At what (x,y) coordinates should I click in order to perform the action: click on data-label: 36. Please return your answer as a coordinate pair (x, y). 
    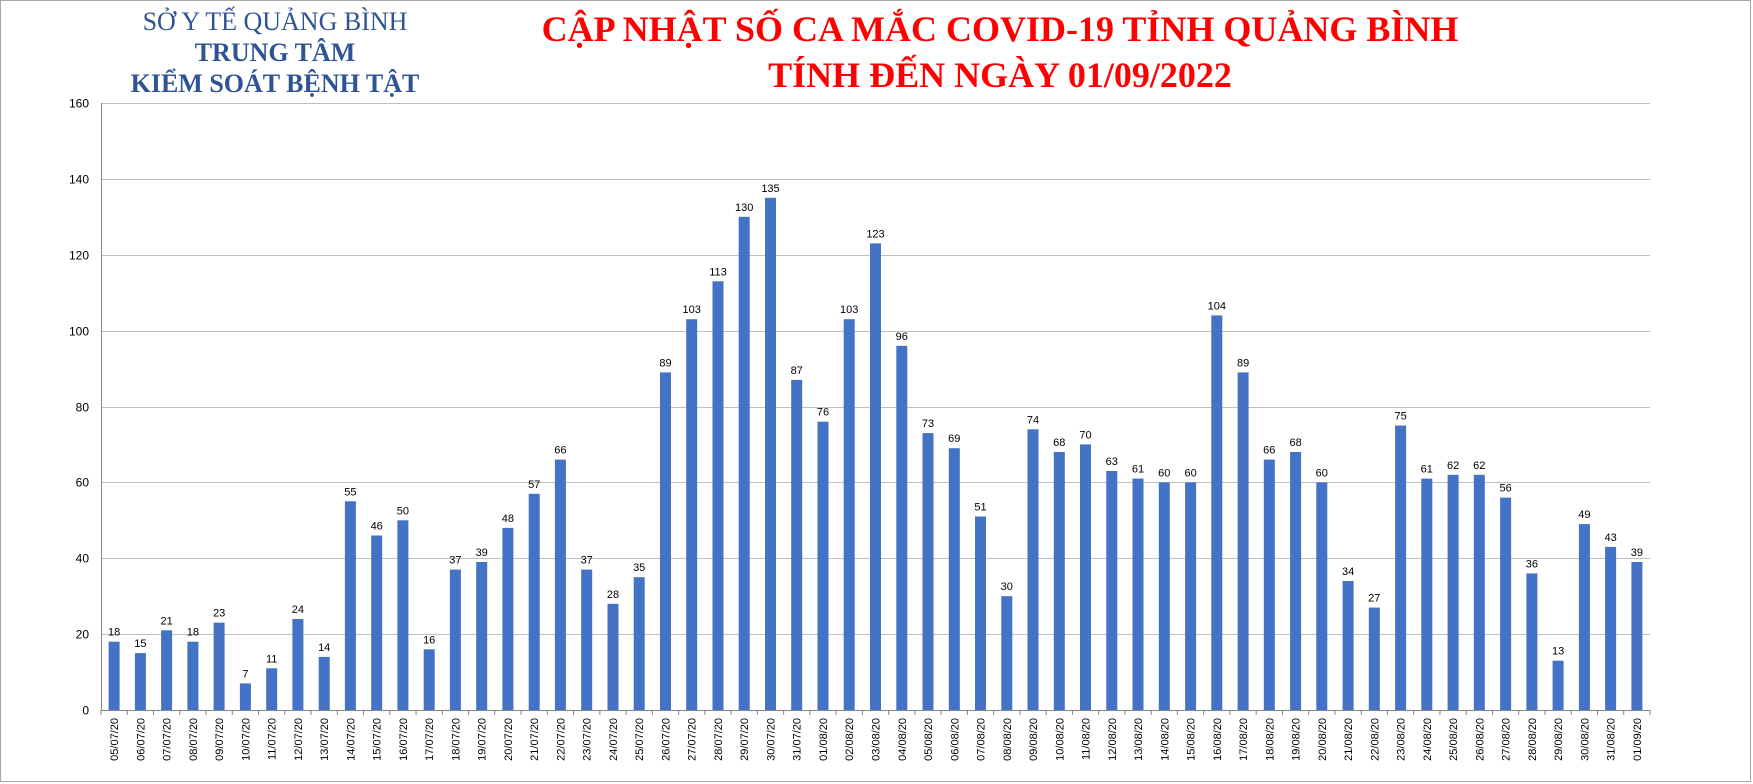
    Looking at the image, I should click on (1532, 564).